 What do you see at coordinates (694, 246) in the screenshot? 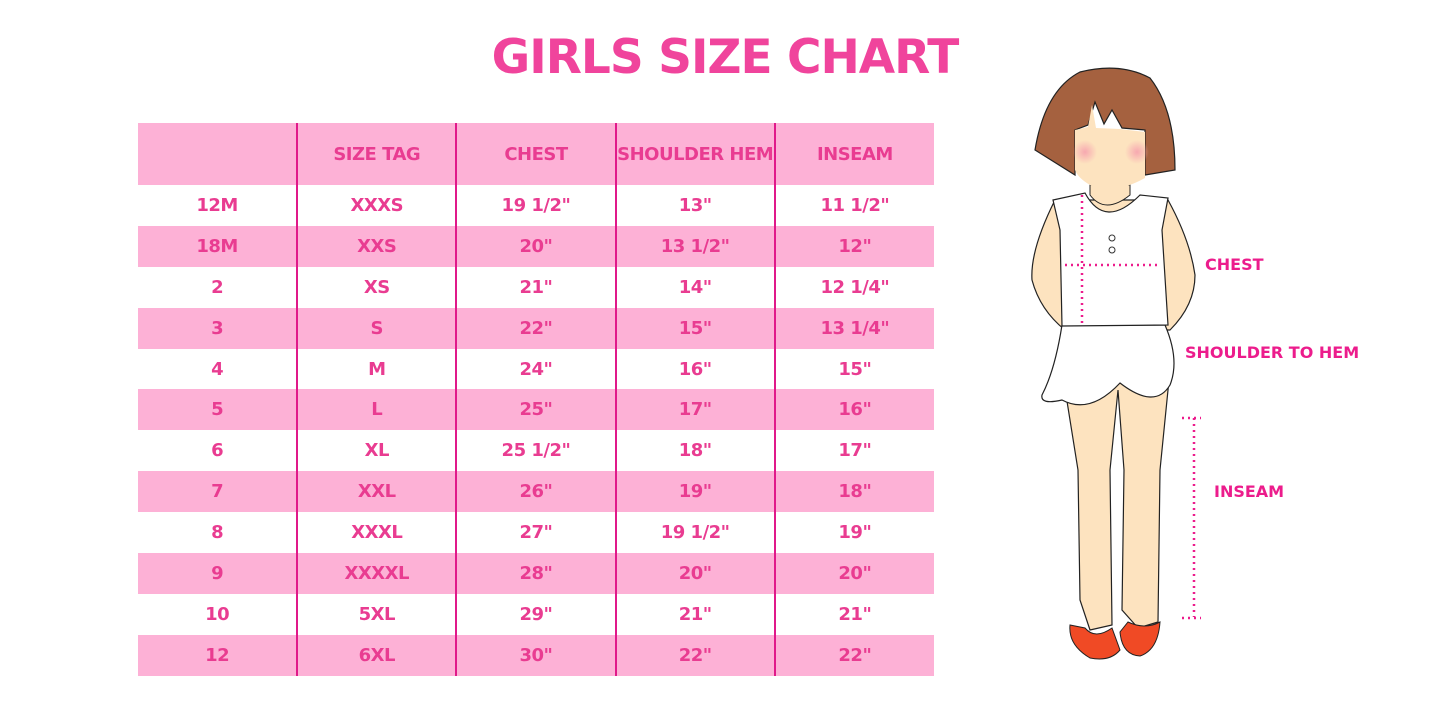
I see `table-cell: 13 1/2"` at bounding box center [694, 246].